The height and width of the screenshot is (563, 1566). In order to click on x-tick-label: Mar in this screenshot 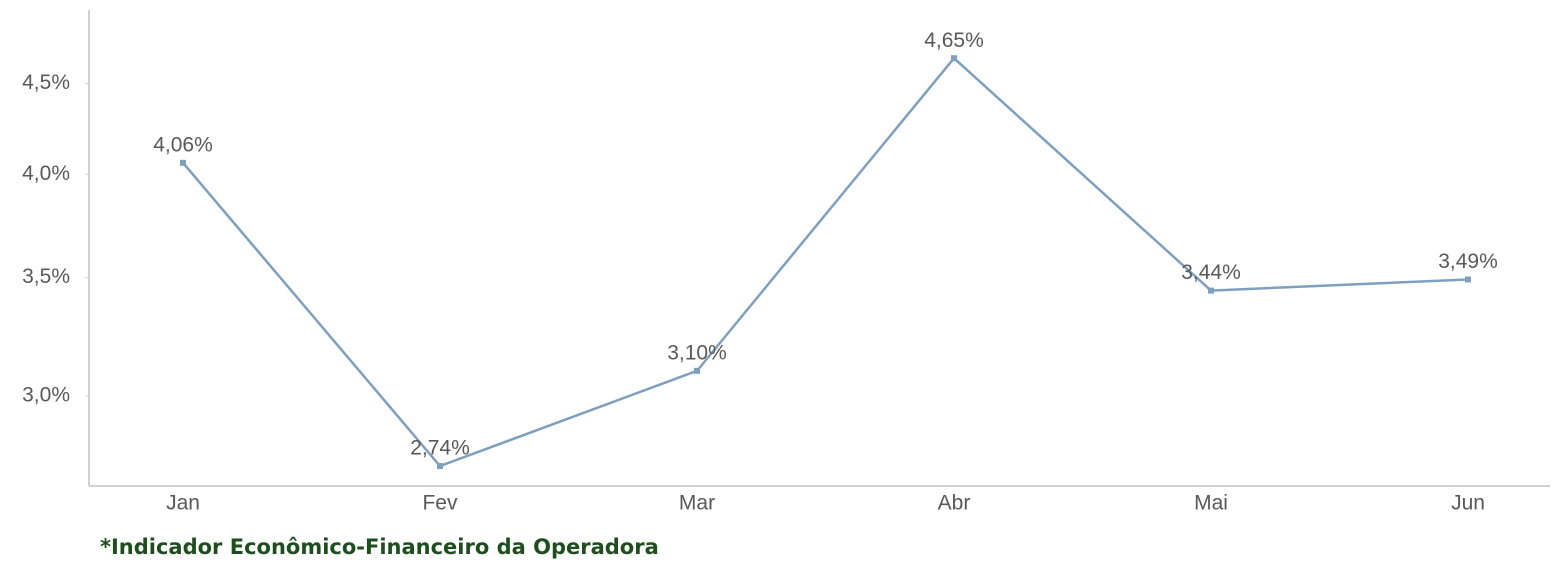, I will do `click(697, 503)`.